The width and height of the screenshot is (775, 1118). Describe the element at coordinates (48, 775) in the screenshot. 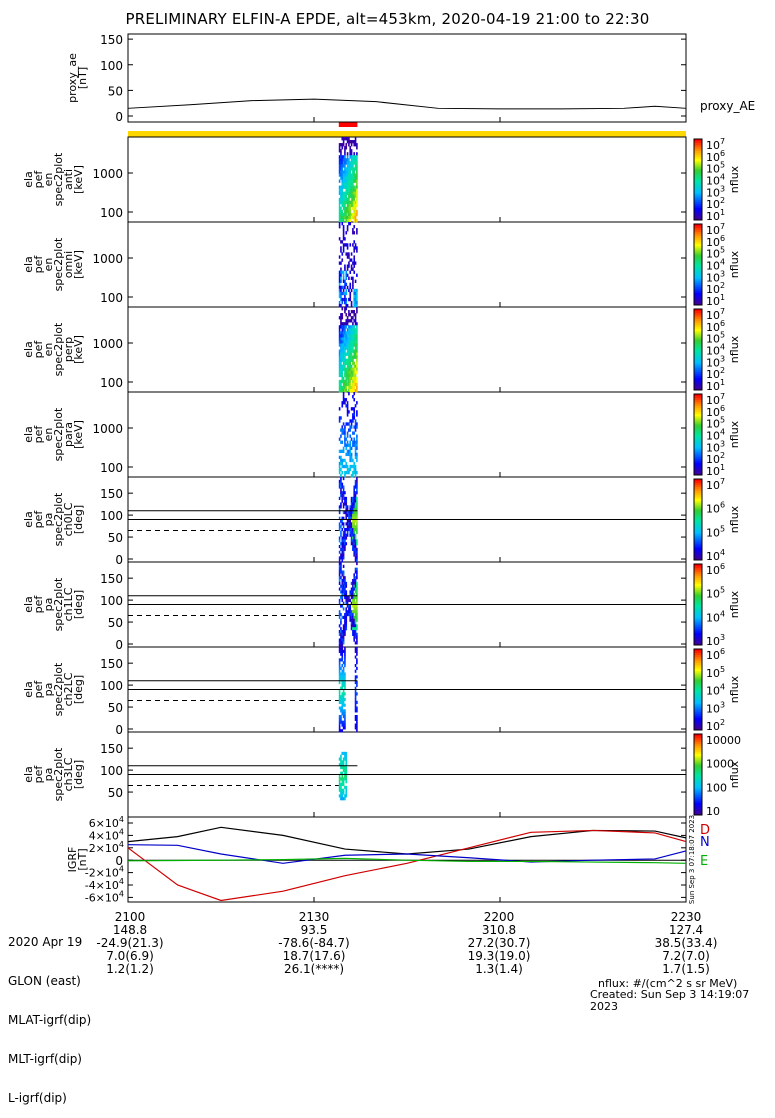

I see `y-axis-label-pa_ch3-2: pa` at that location.